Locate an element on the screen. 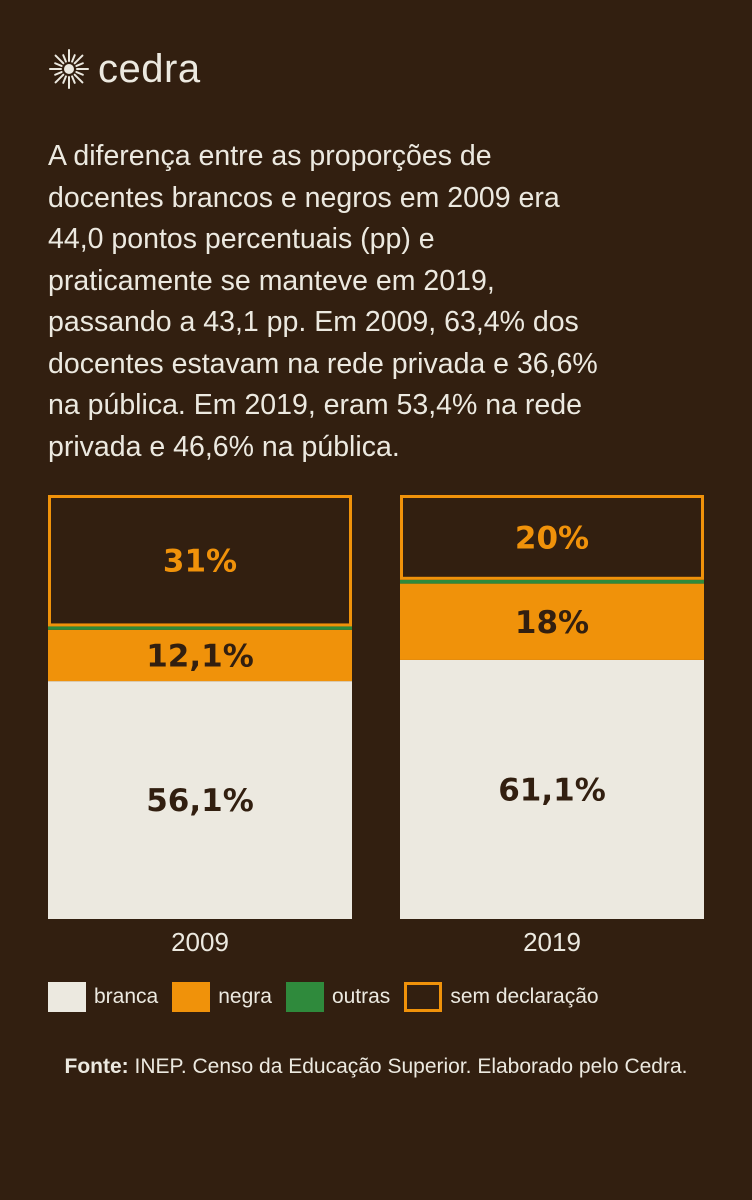 This screenshot has width=752, height=1200. bar-segment-branca-2019 is located at coordinates (552, 789).